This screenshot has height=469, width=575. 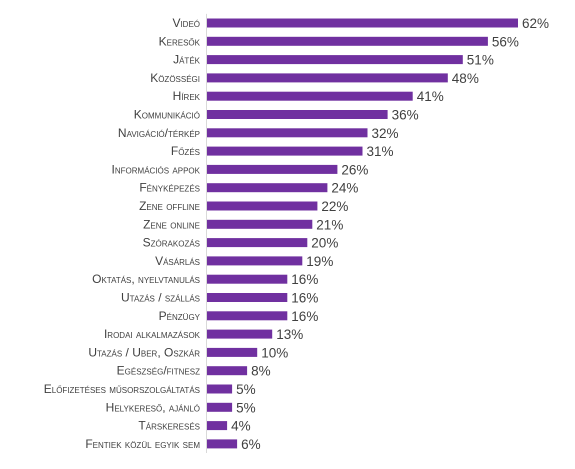 I want to click on value-label: 20%, so click(x=324, y=243).